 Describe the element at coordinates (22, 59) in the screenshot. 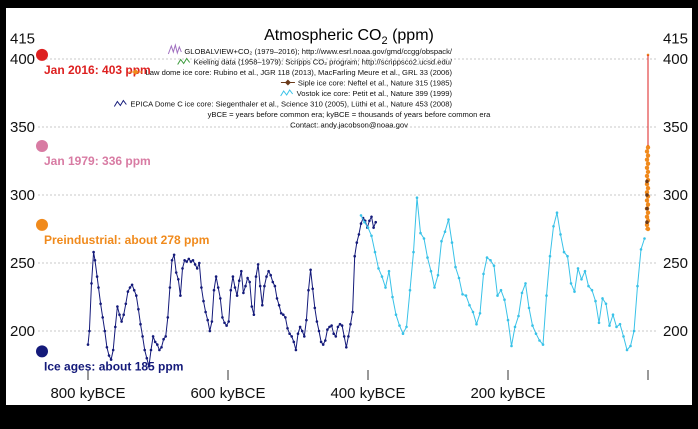

I see `y-tick-left: 400` at that location.